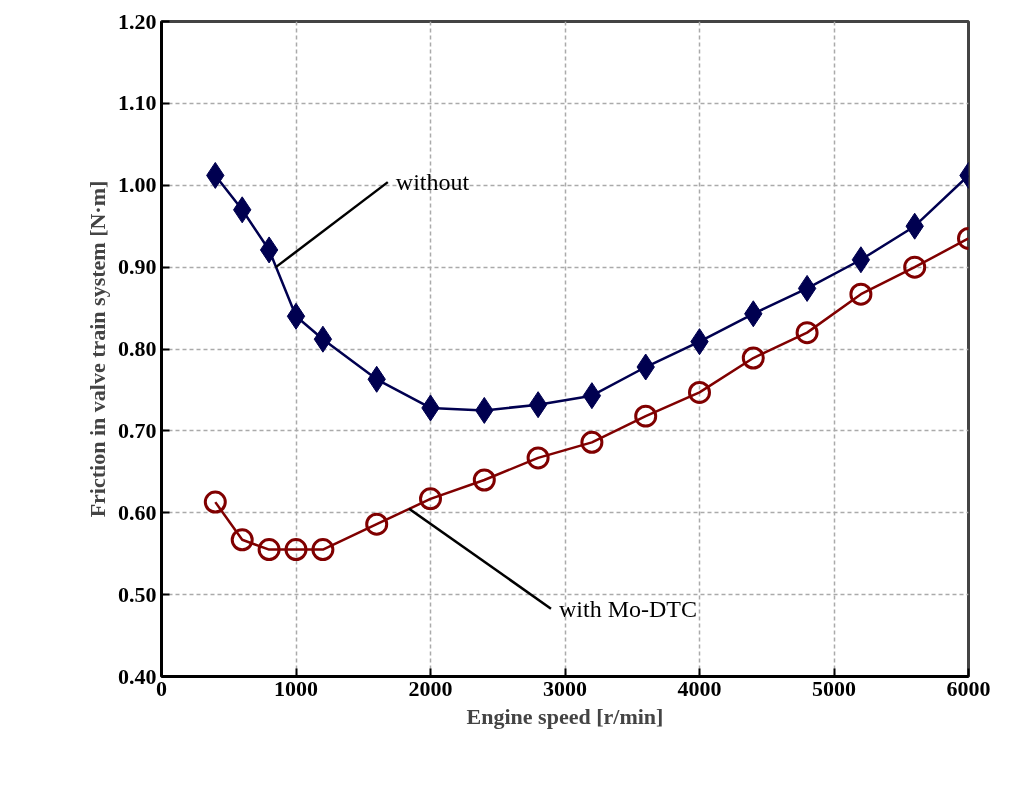  What do you see at coordinates (137, 103) in the screenshot?
I see `y-tick-label: 1.10` at bounding box center [137, 103].